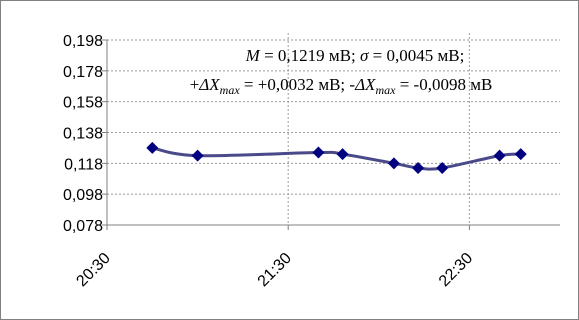 The image size is (579, 320). Describe the element at coordinates (83, 72) in the screenshot. I see `y-tick-label: 0,178` at that location.